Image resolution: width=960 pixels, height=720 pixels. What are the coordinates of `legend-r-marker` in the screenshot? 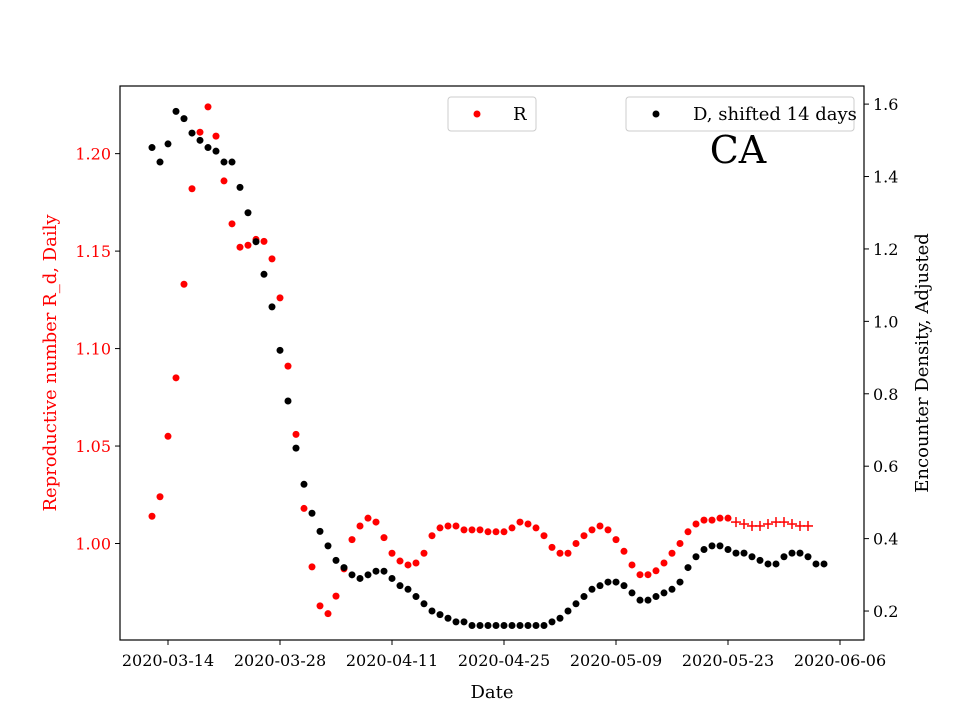 It's located at (477, 114).